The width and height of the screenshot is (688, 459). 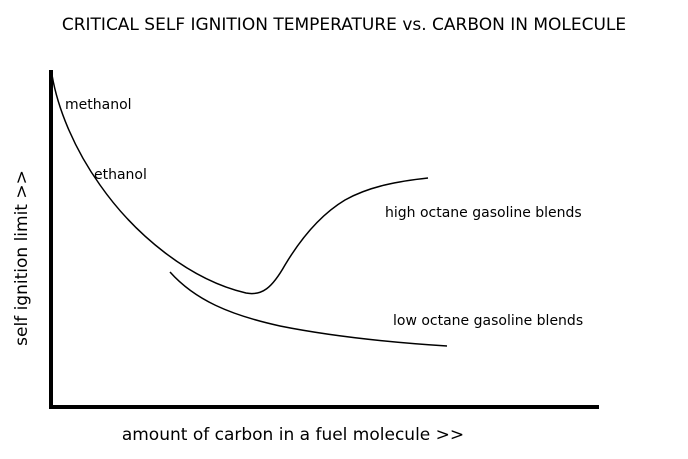 I want to click on series-label-high-octane: high octane gasoline blends, so click(x=483, y=213).